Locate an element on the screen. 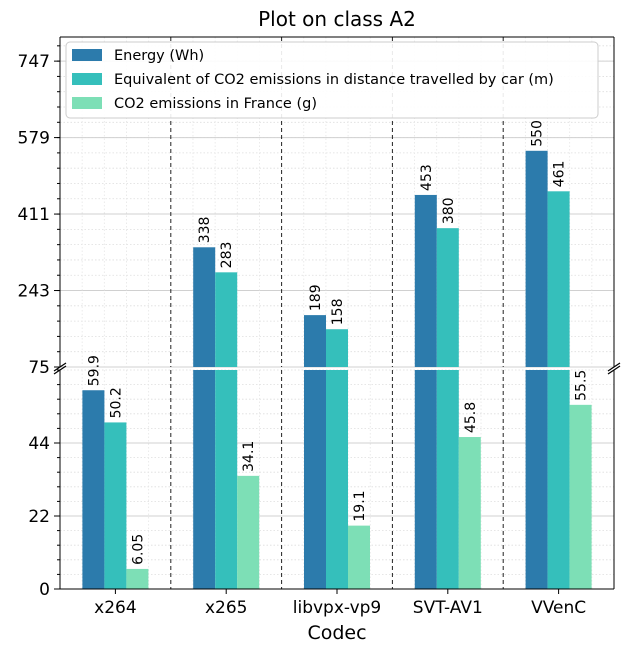 The image size is (631, 653). bar-value-label: 453 is located at coordinates (427, 177).